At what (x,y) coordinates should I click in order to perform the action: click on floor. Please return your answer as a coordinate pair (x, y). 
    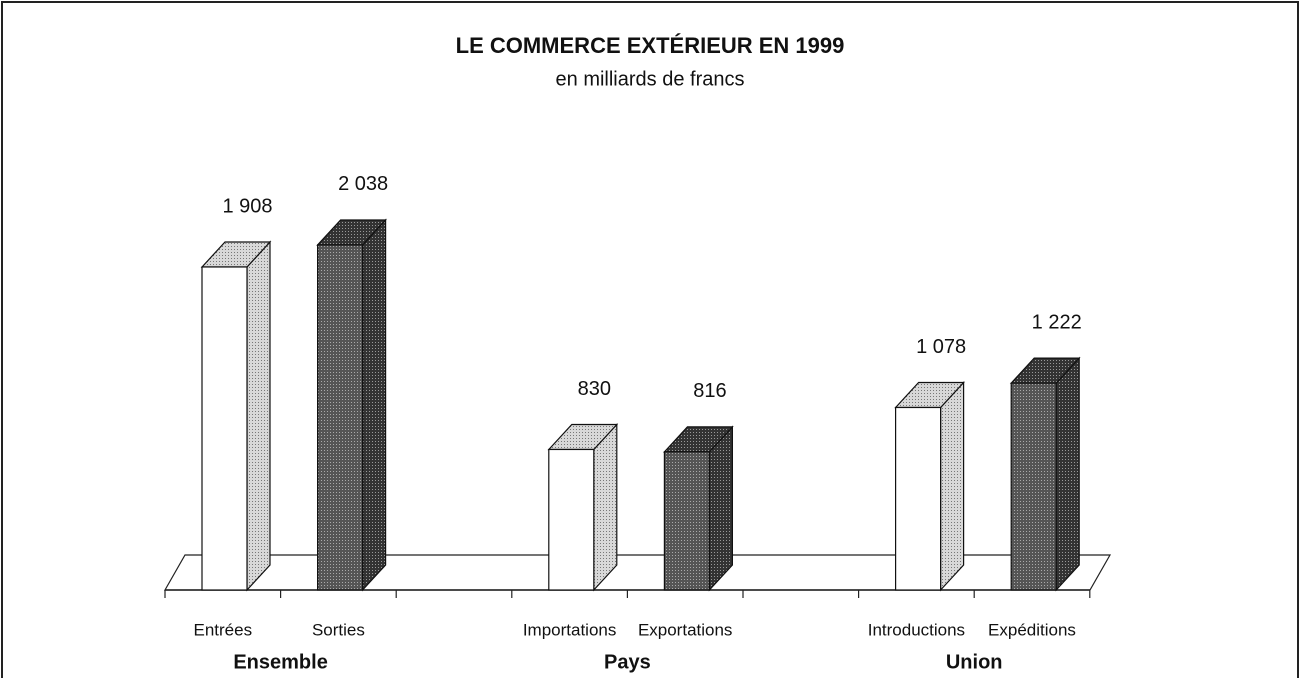
    Looking at the image, I should click on (637, 572).